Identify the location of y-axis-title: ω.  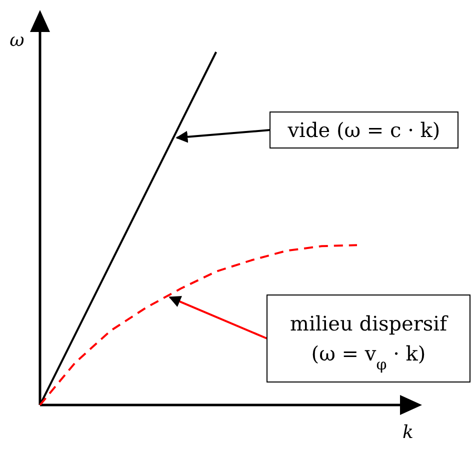
(17, 40).